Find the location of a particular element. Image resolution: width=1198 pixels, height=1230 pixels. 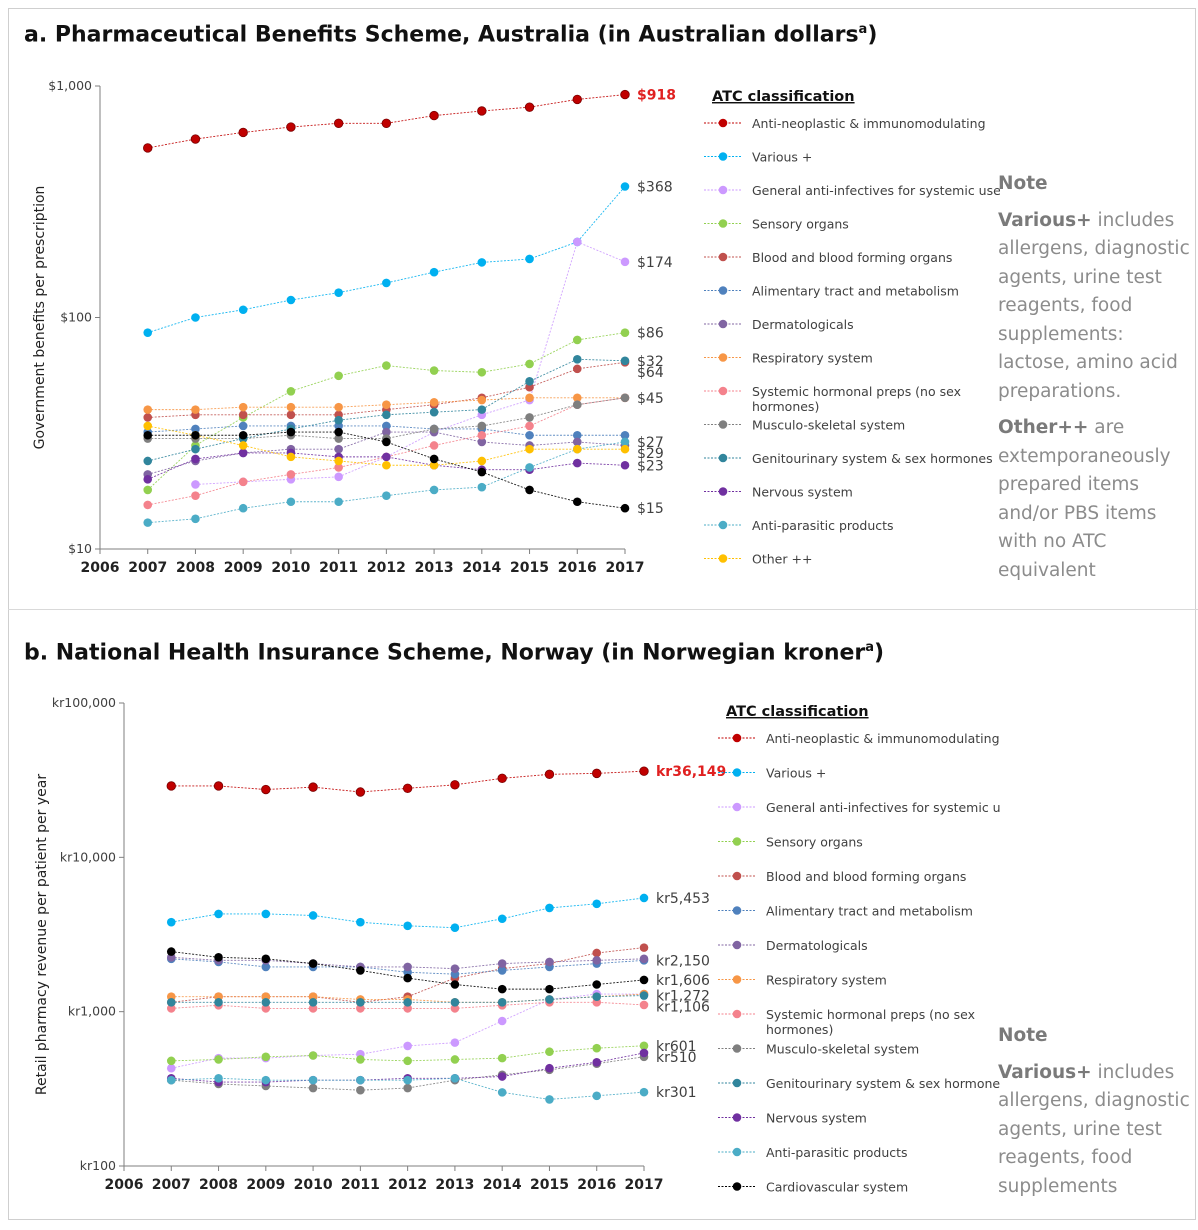

series-line-dermatologicals is located at coordinates (386, 453).